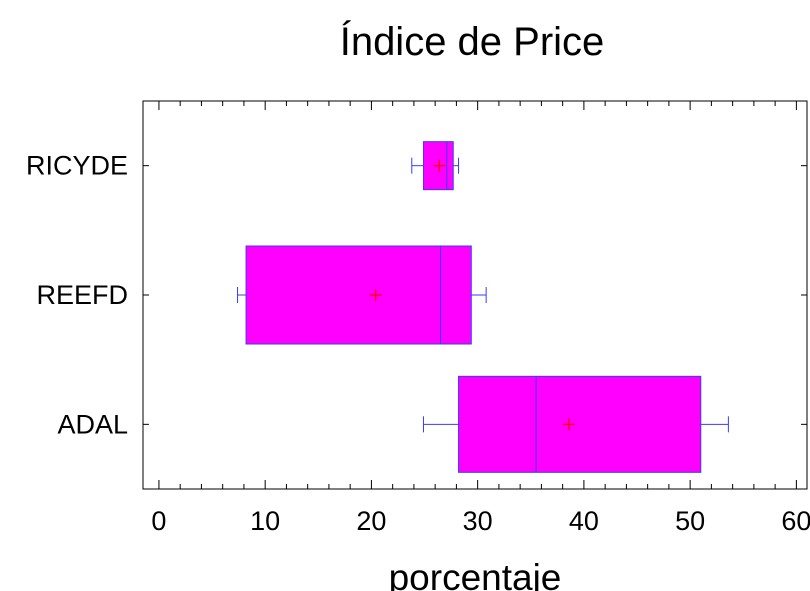 This screenshot has width=810, height=591. Describe the element at coordinates (584, 521) in the screenshot. I see `x-tick-label: 40` at that location.